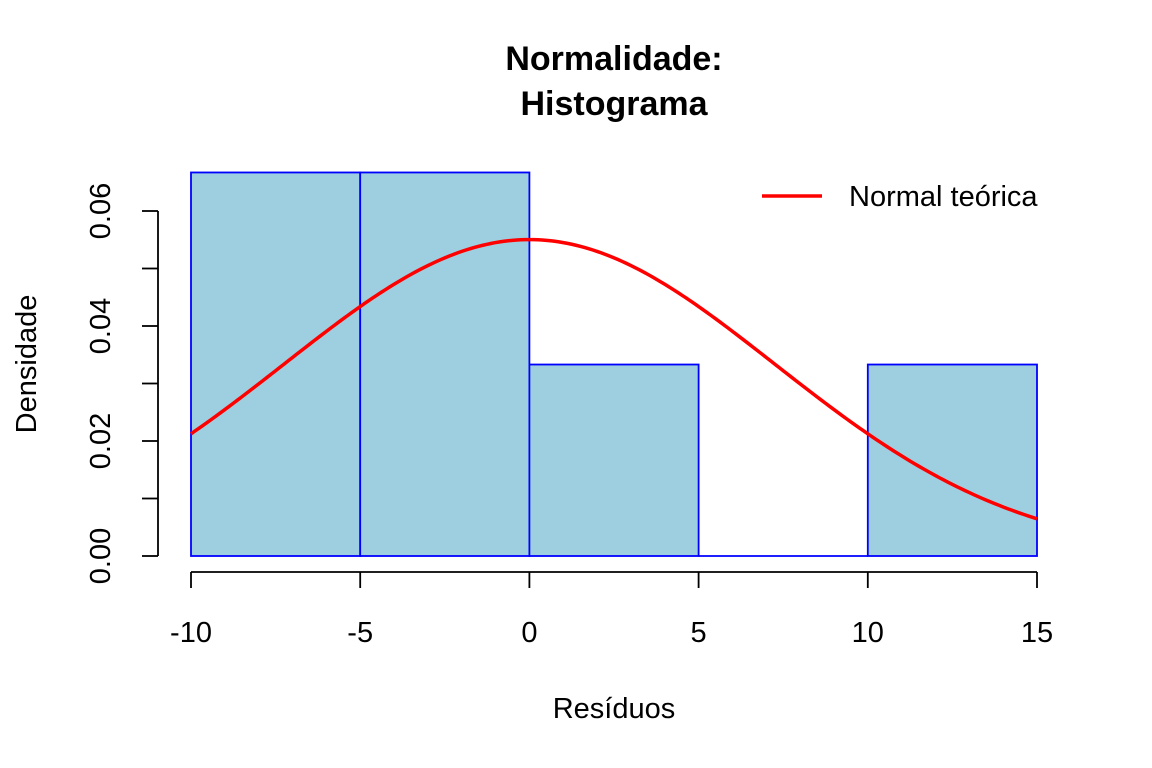 The image size is (1152, 768). What do you see at coordinates (611, 610) in the screenshot?
I see `x-axis: -10 -5 0 5 10 15` at bounding box center [611, 610].